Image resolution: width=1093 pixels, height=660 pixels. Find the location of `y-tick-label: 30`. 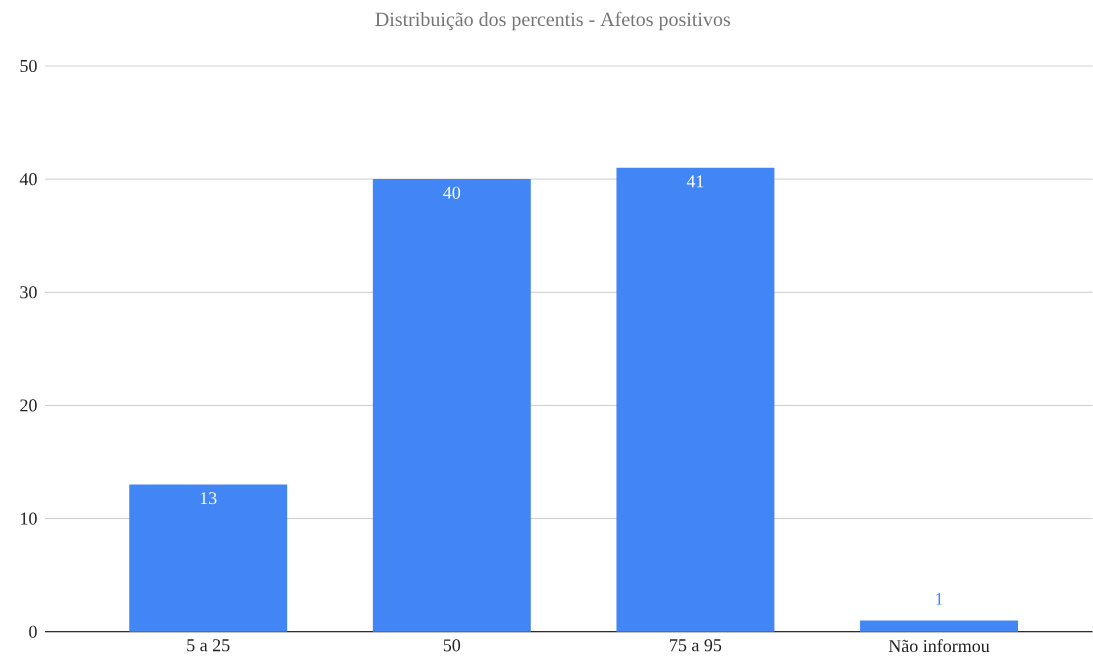

y-tick-label: 30 is located at coordinates (28, 292).